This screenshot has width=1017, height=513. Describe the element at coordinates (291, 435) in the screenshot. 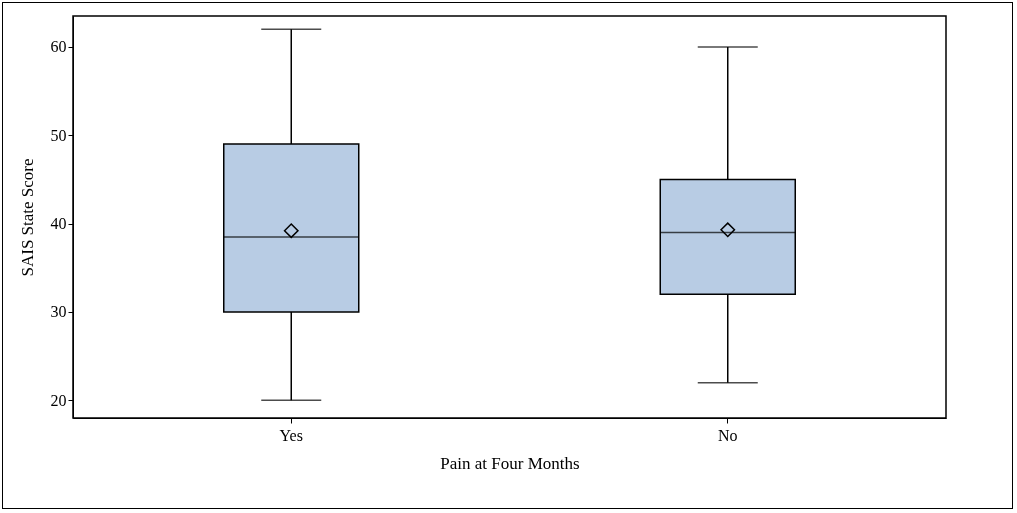

I see `x-tick-label: Yes` at that location.